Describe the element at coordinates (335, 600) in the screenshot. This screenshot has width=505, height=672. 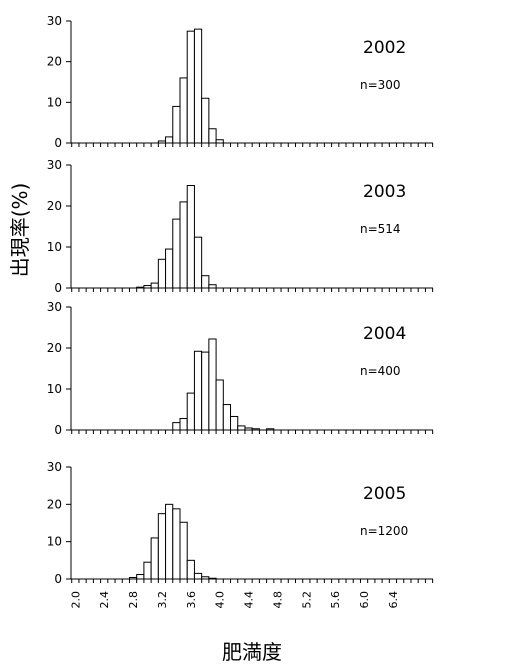
I see `x-tick-label: 5.6` at that location.